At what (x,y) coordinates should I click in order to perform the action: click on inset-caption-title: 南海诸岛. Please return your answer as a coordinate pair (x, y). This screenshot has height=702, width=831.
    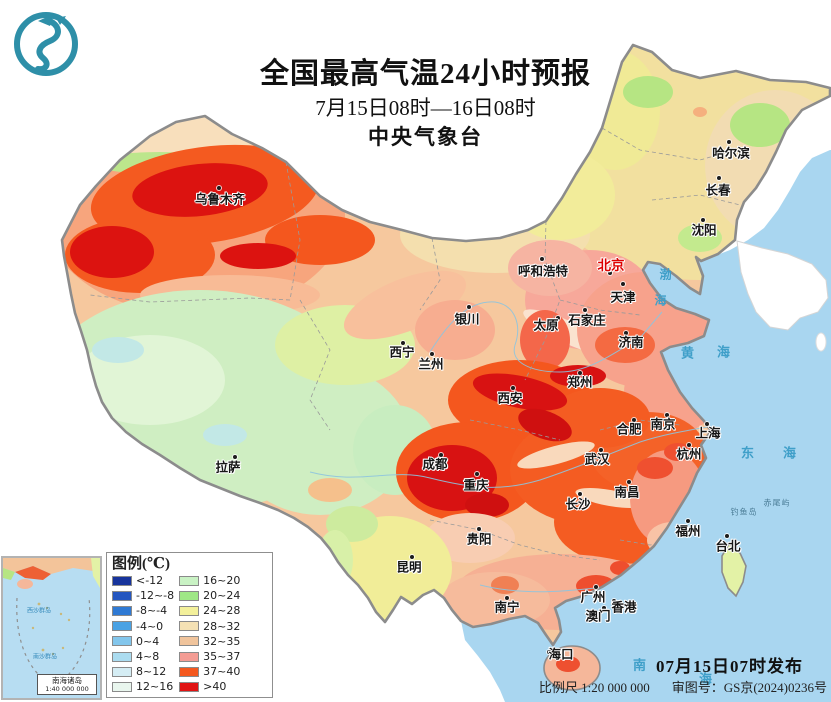
    Looking at the image, I should click on (67, 680).